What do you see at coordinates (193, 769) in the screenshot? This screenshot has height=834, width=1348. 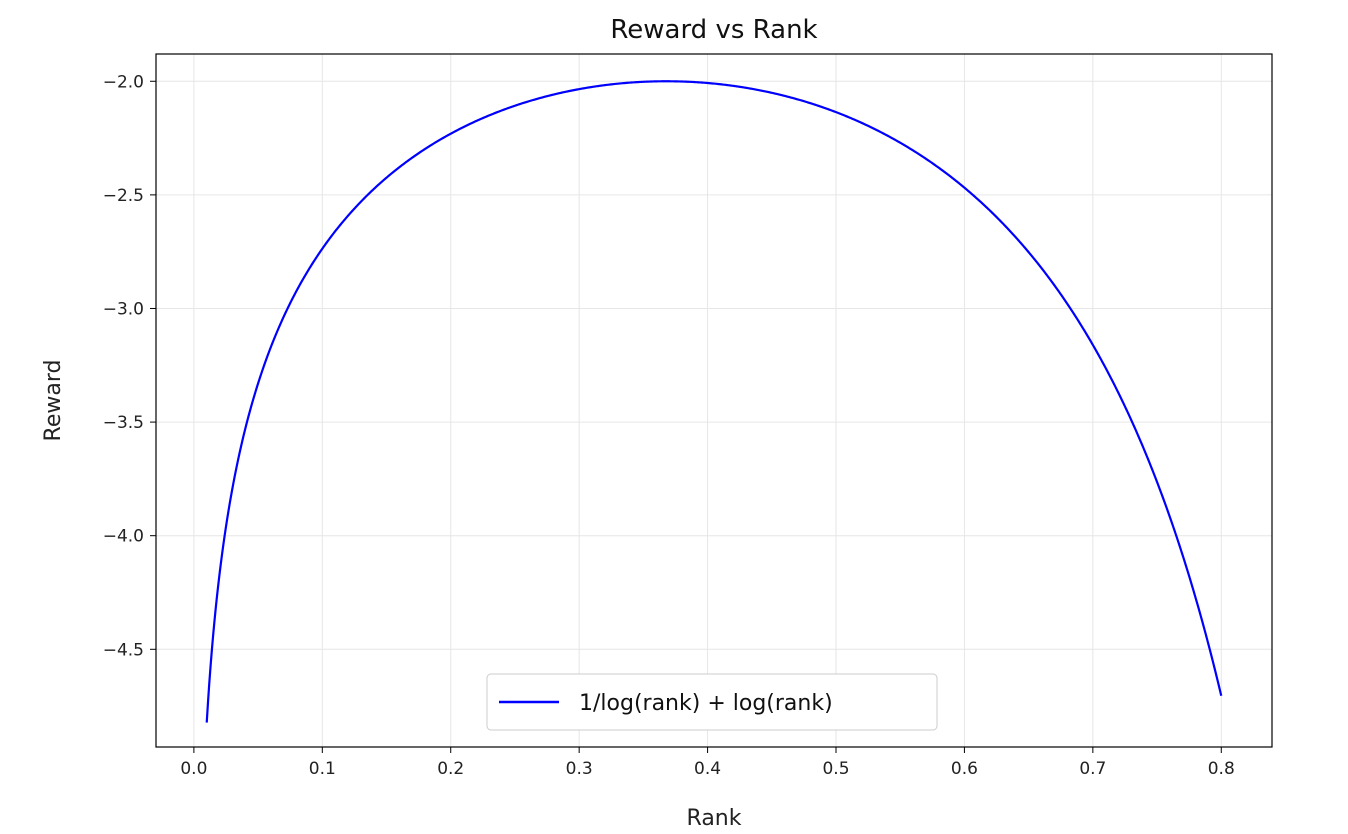 I see `x-tick-label: 0.0` at bounding box center [193, 769].